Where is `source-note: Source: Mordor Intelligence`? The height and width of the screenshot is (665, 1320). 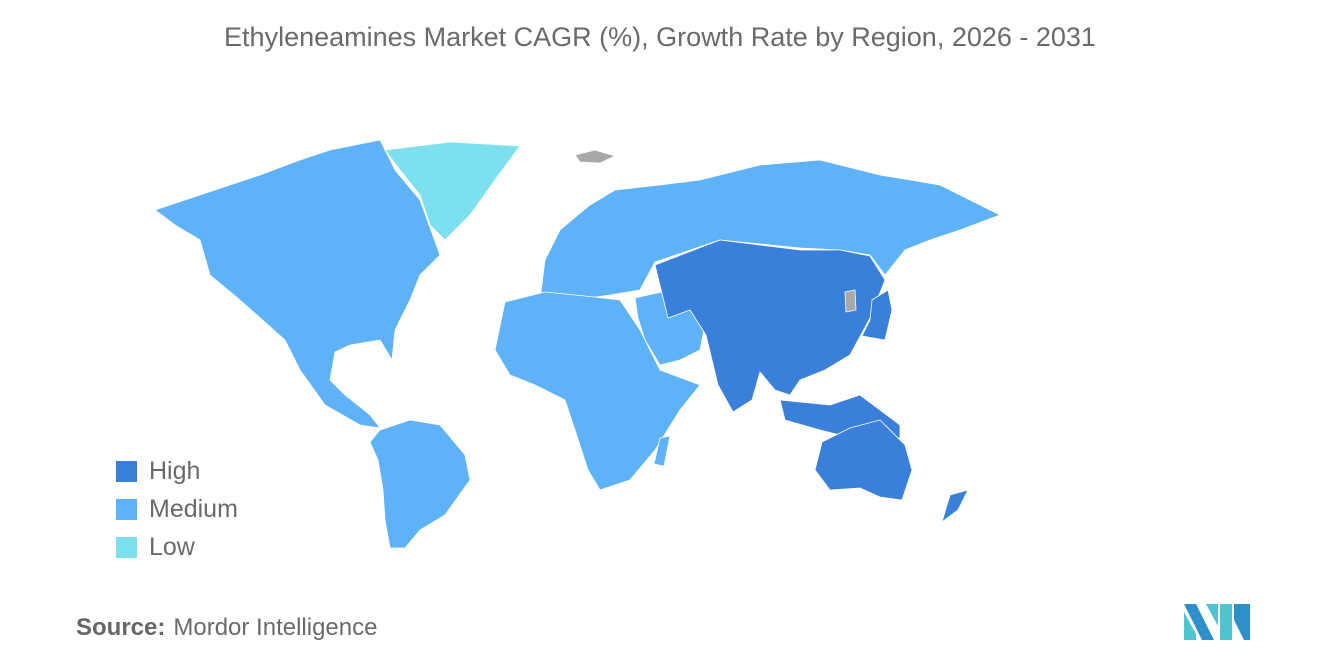 source-note: Source: Mordor Intelligence is located at coordinates (226, 628).